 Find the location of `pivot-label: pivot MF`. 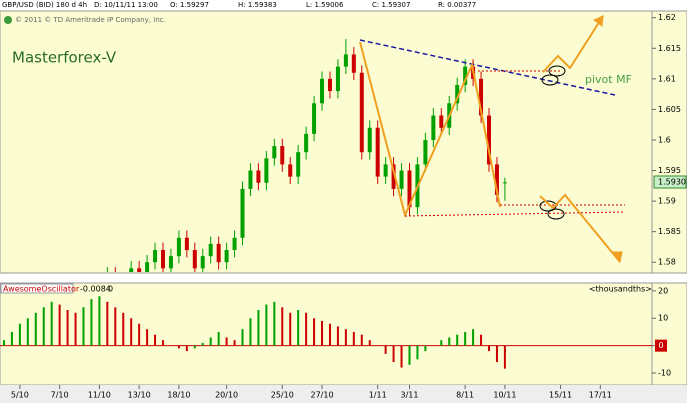

pivot-label: pivot MF is located at coordinates (608, 79).